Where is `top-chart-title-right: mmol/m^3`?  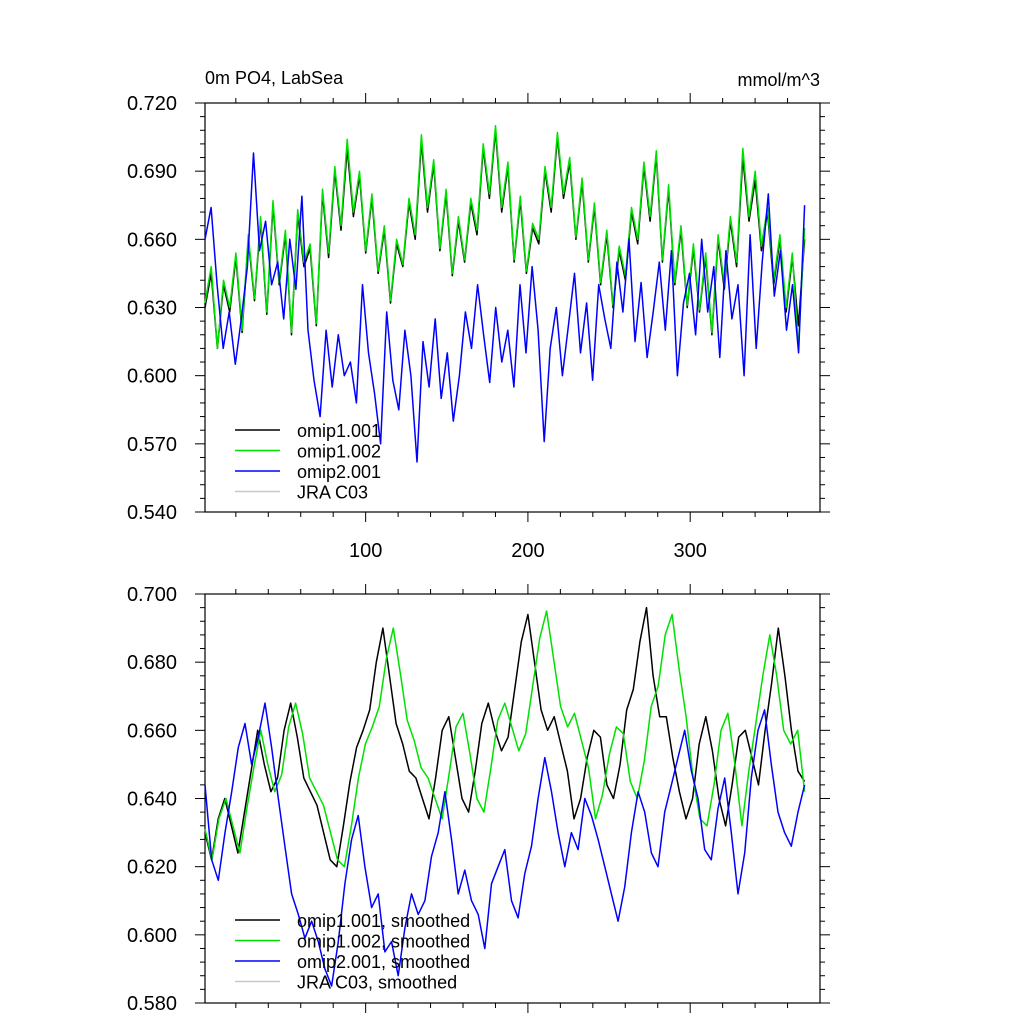 top-chart-title-right: mmol/m^3 is located at coordinates (779, 80).